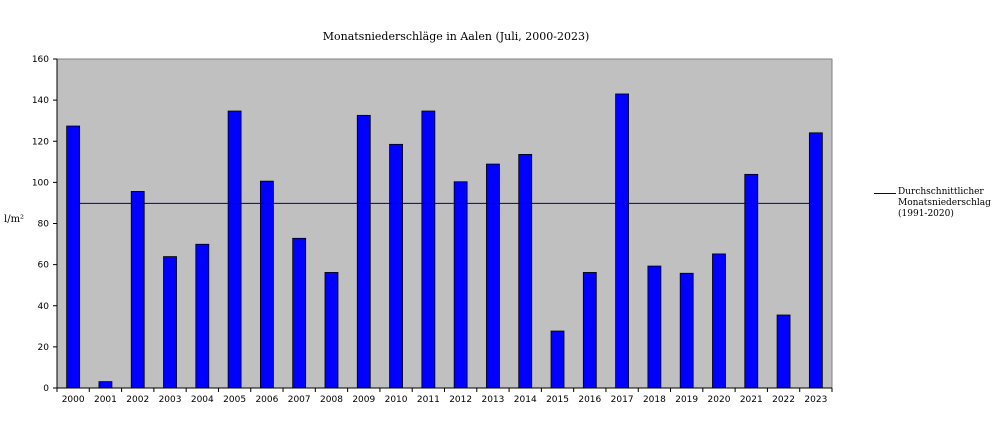  Describe the element at coordinates (557, 400) in the screenshot. I see `x-tick-label-2015: 2015` at that location.